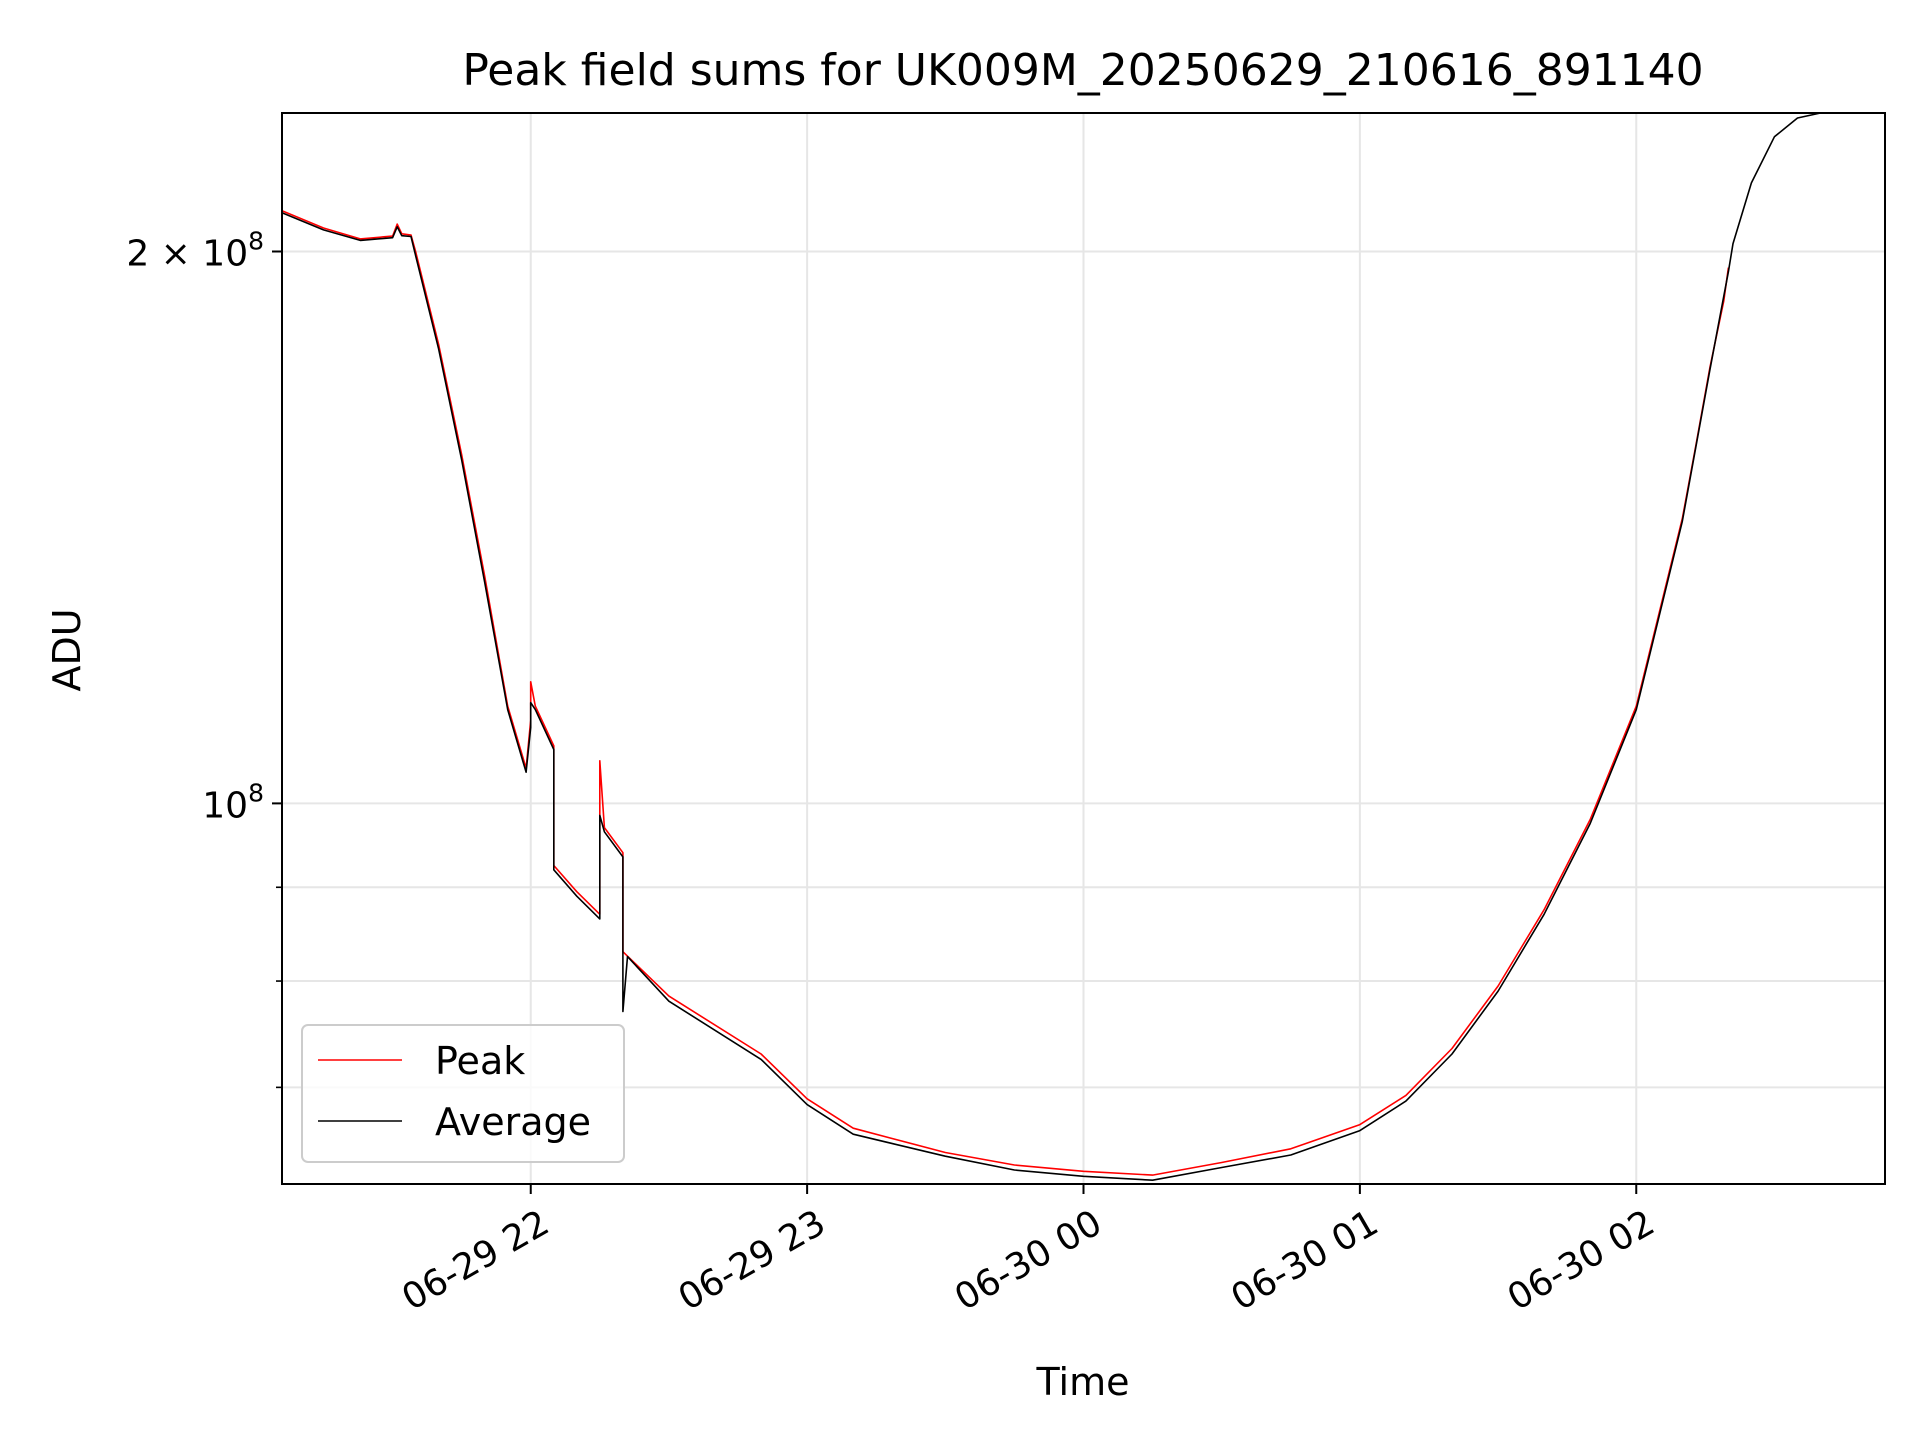 This screenshot has height=1440, width=1920. I want to click on x-axis-label: Time, so click(1083, 1382).